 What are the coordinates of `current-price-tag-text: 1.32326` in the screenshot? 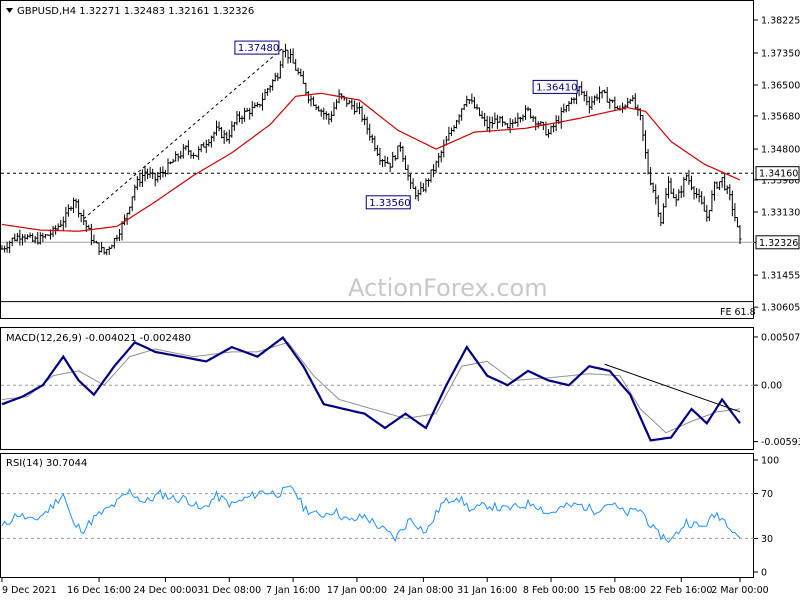 It's located at (778, 243).